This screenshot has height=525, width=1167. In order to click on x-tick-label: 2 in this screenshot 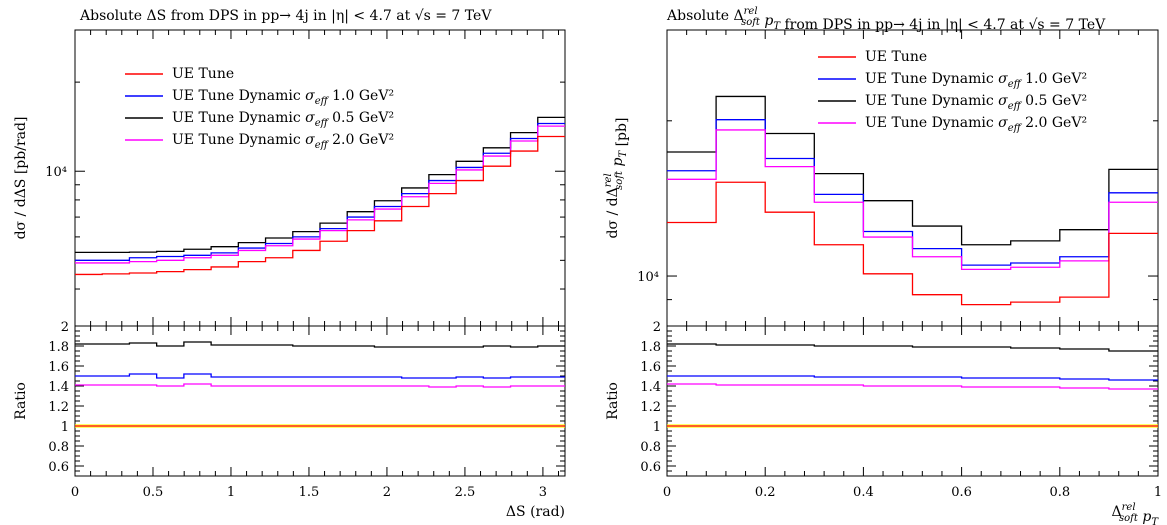, I will do `click(387, 492)`.